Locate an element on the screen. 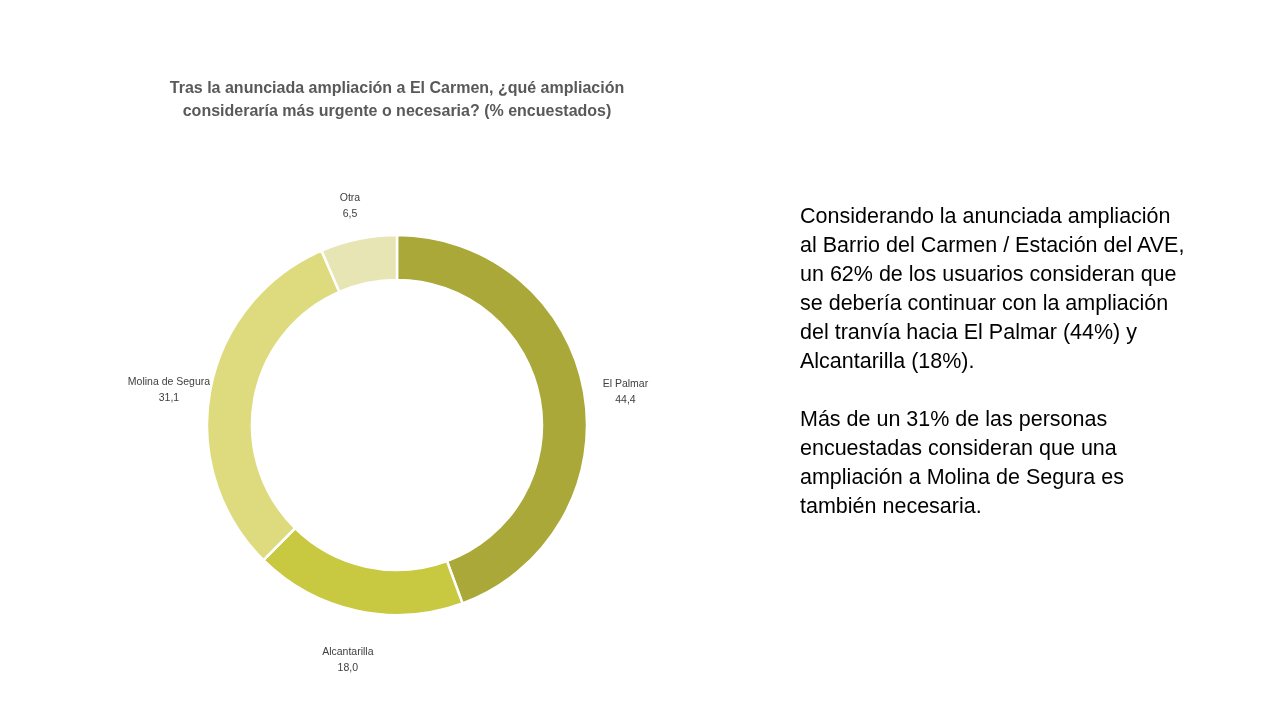 The width and height of the screenshot is (1280, 720). slice-label: Molina de Segura is located at coordinates (169, 381).